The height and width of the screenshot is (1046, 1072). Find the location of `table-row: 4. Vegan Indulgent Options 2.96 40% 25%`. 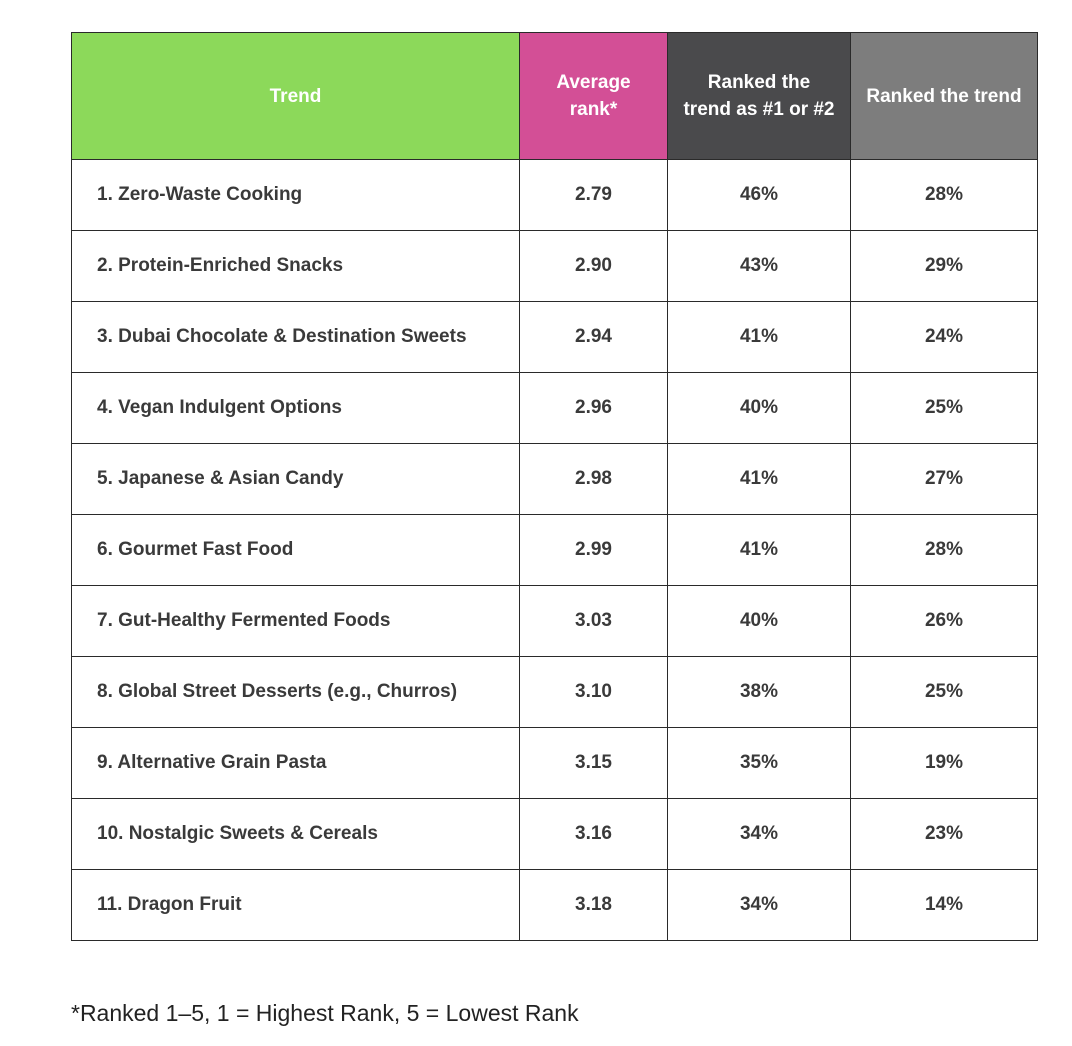

table-row: 4. Vegan Indulgent Options 2.96 40% 25% is located at coordinates (554, 408).